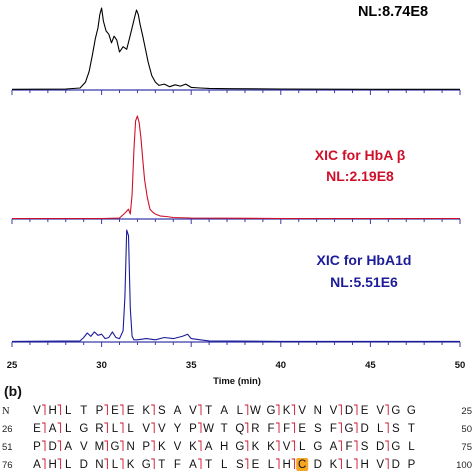  I want to click on x-tick-label: 30, so click(101, 365).